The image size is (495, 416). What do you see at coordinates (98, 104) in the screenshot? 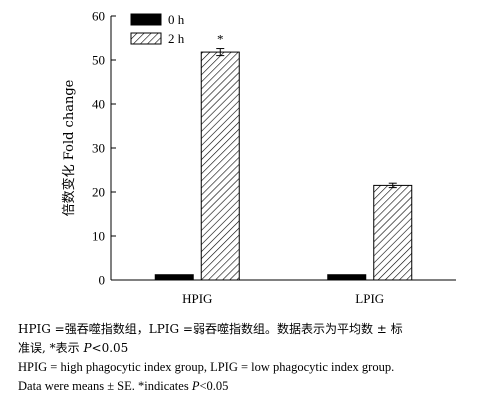
I see `y-tick-label: 40` at bounding box center [98, 104].